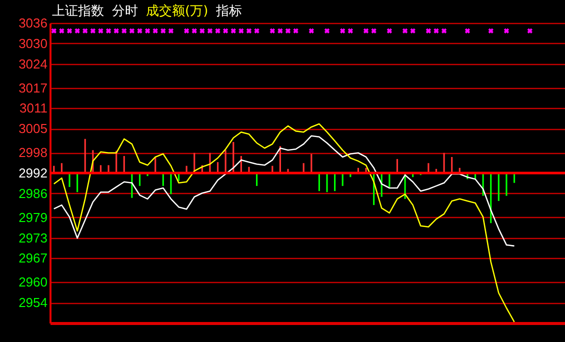 The width and height of the screenshot is (565, 342). I want to click on y-tick-label: 2998, so click(33, 152).